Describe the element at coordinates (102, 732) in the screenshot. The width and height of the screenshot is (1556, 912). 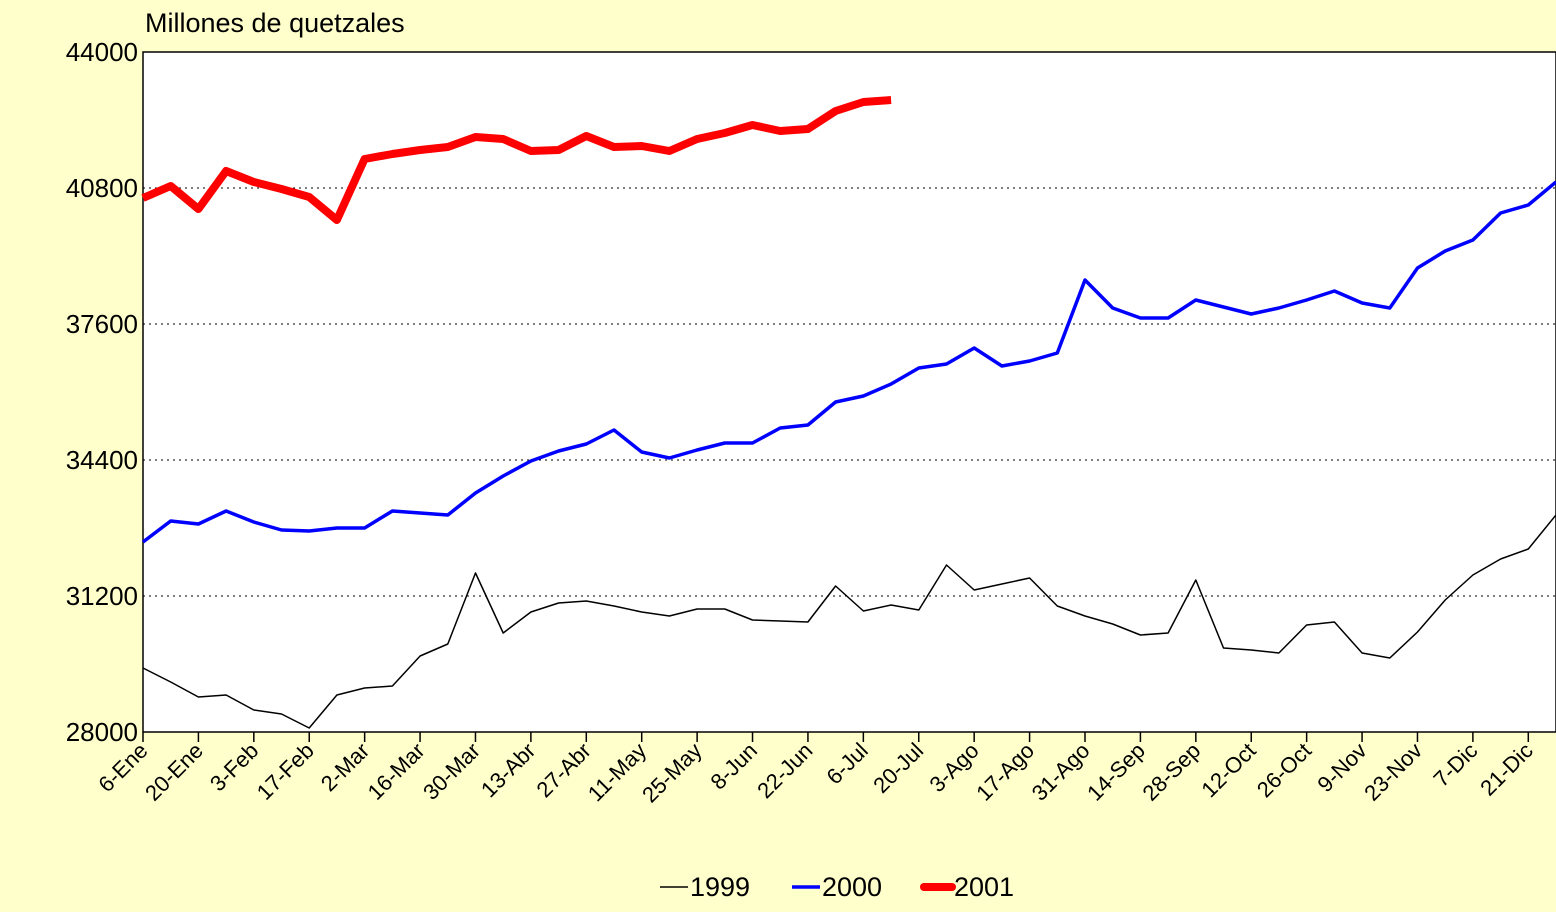
I see `y-tick-label: 28000` at that location.